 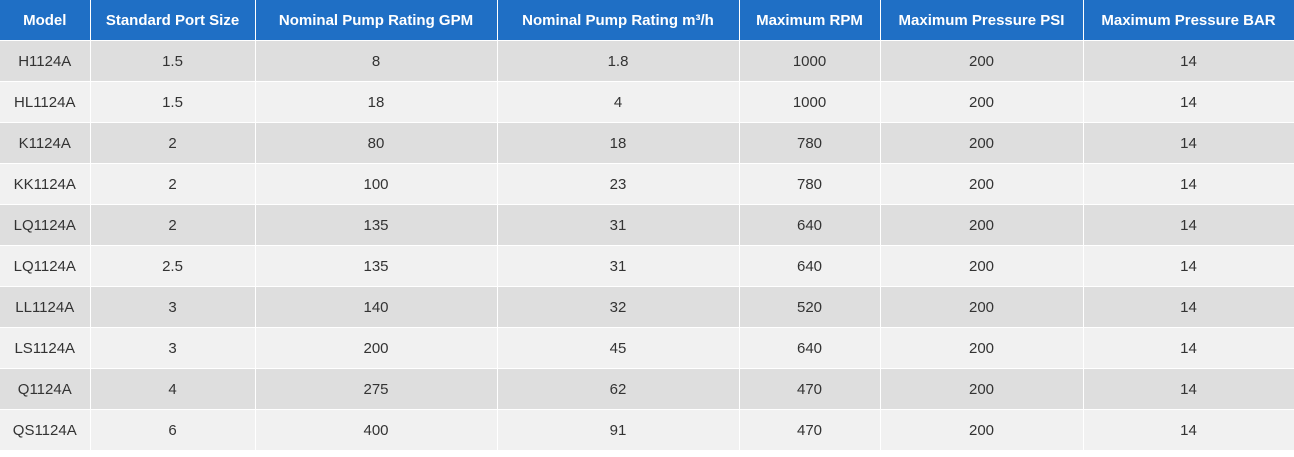 What do you see at coordinates (618, 429) in the screenshot?
I see `table-cell: 91` at bounding box center [618, 429].